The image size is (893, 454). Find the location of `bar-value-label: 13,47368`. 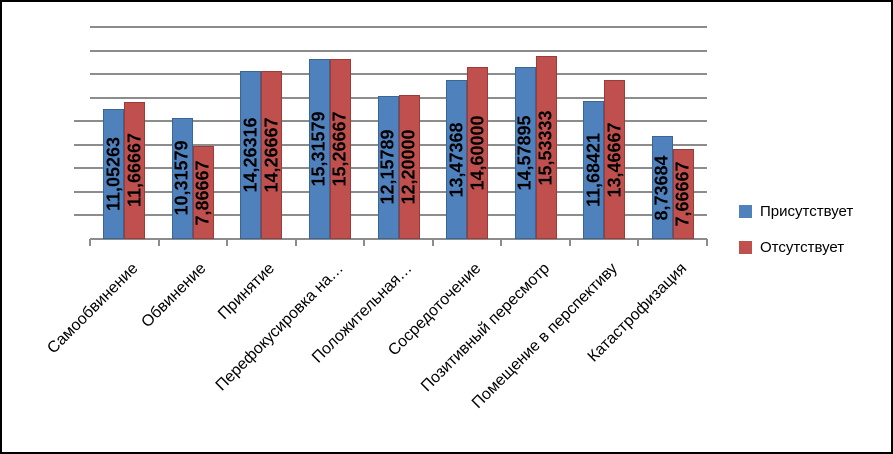

bar-value-label: 13,47368 is located at coordinates (456, 160).